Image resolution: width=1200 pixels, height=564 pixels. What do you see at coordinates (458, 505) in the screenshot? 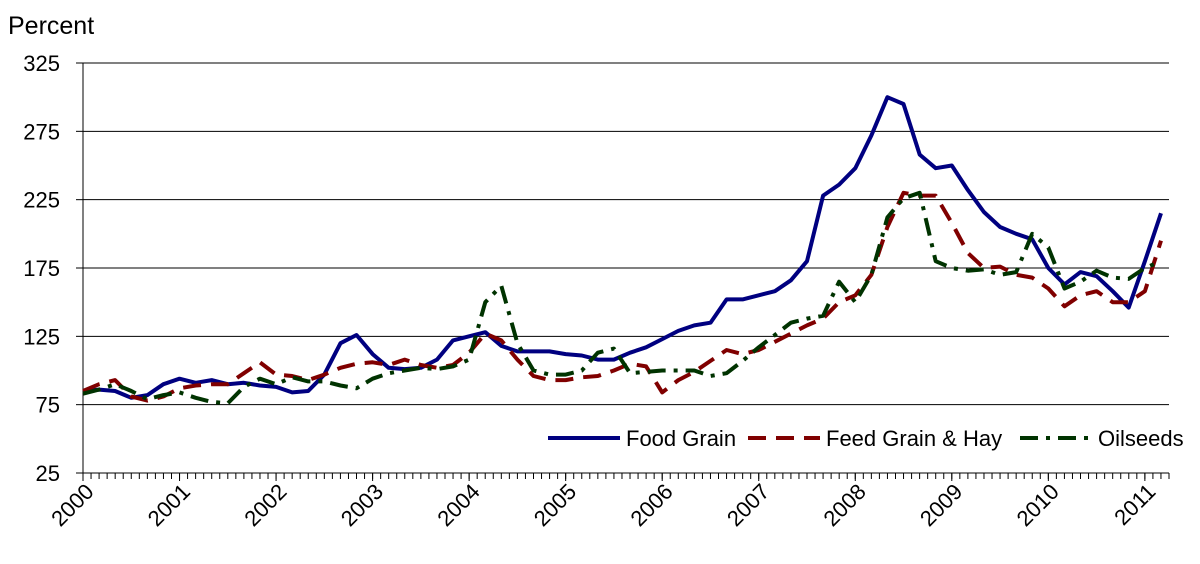
I see `x-tick-label: 2004` at bounding box center [458, 505].